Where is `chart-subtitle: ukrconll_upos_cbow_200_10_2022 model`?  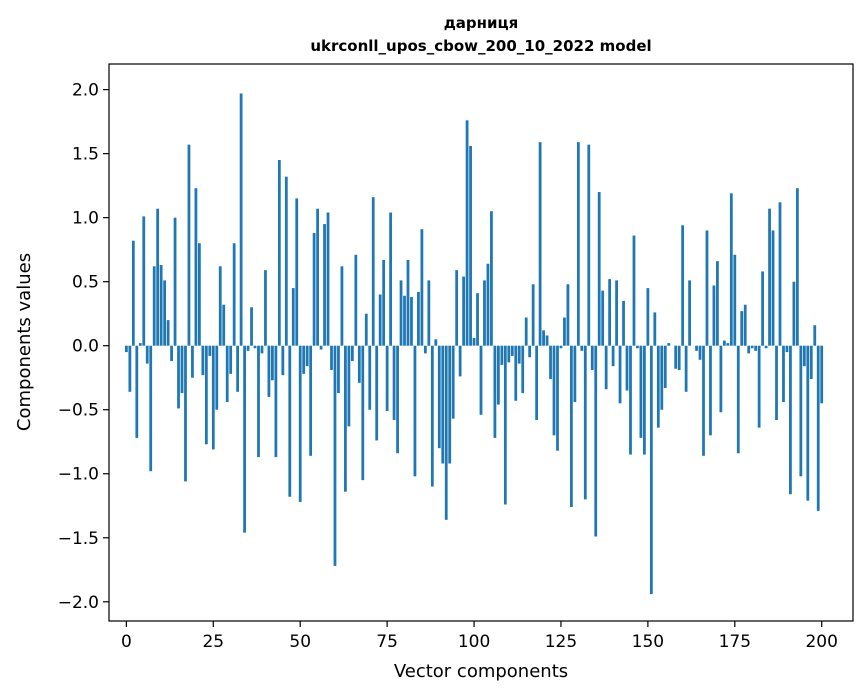
chart-subtitle: ukrconll_upos_cbow_200_10_2022 model is located at coordinates (480, 46).